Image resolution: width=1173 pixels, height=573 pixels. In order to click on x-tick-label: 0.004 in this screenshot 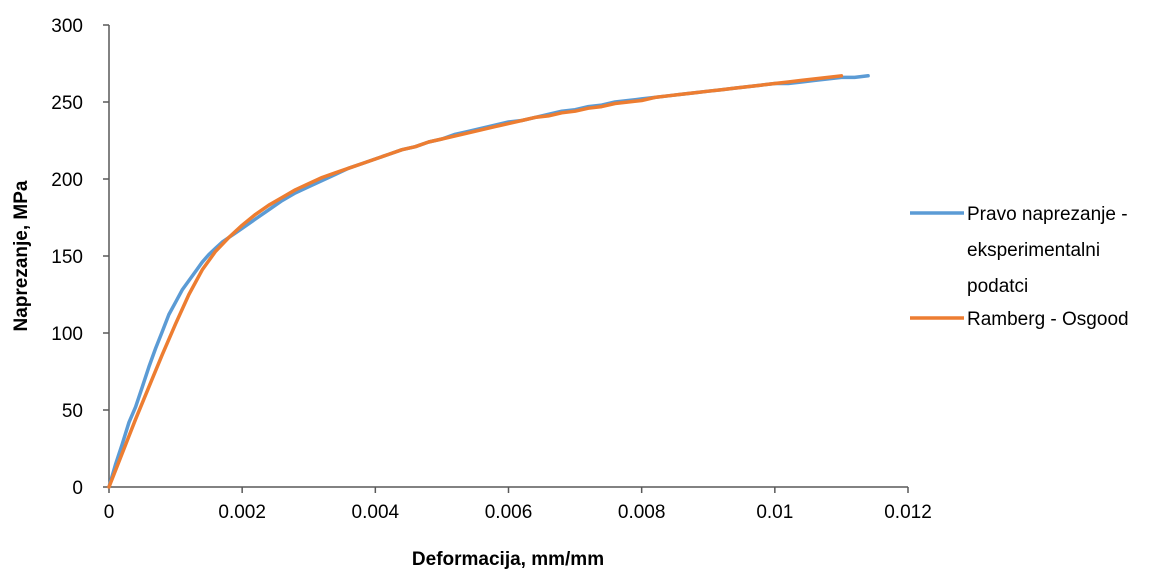, I will do `click(376, 512)`.